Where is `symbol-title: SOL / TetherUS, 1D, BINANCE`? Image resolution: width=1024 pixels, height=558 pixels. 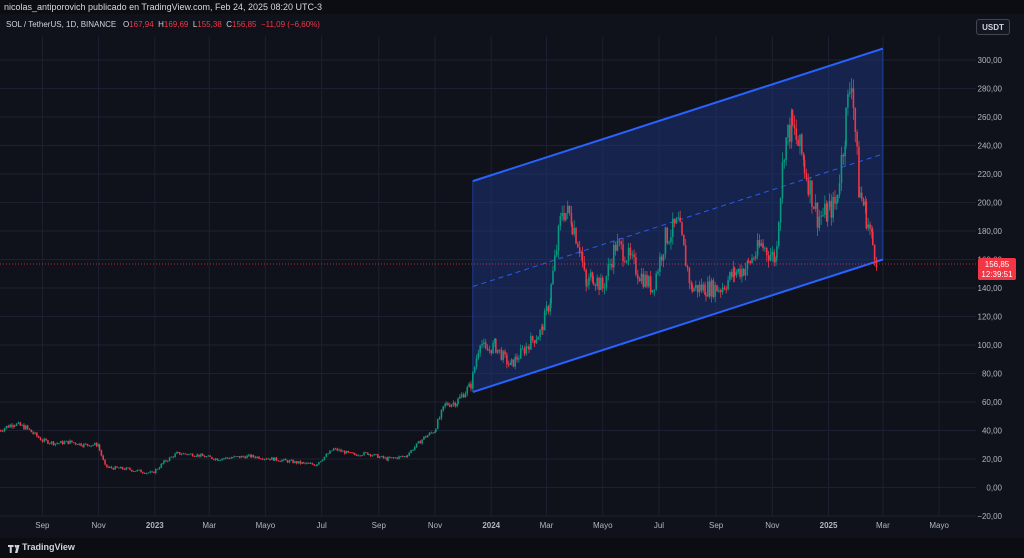 symbol-title: SOL / TetherUS, 1D, BINANCE is located at coordinates (61, 24).